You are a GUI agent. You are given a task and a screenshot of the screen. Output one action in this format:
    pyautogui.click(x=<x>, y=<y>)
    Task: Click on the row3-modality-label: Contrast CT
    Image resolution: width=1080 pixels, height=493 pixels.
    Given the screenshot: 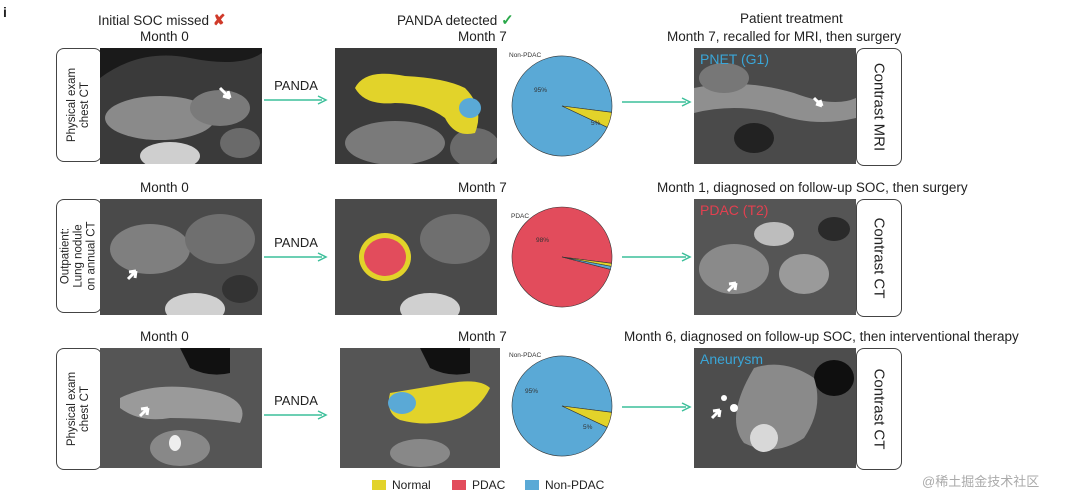 What is the action you would take?
    pyautogui.click(x=879, y=409)
    